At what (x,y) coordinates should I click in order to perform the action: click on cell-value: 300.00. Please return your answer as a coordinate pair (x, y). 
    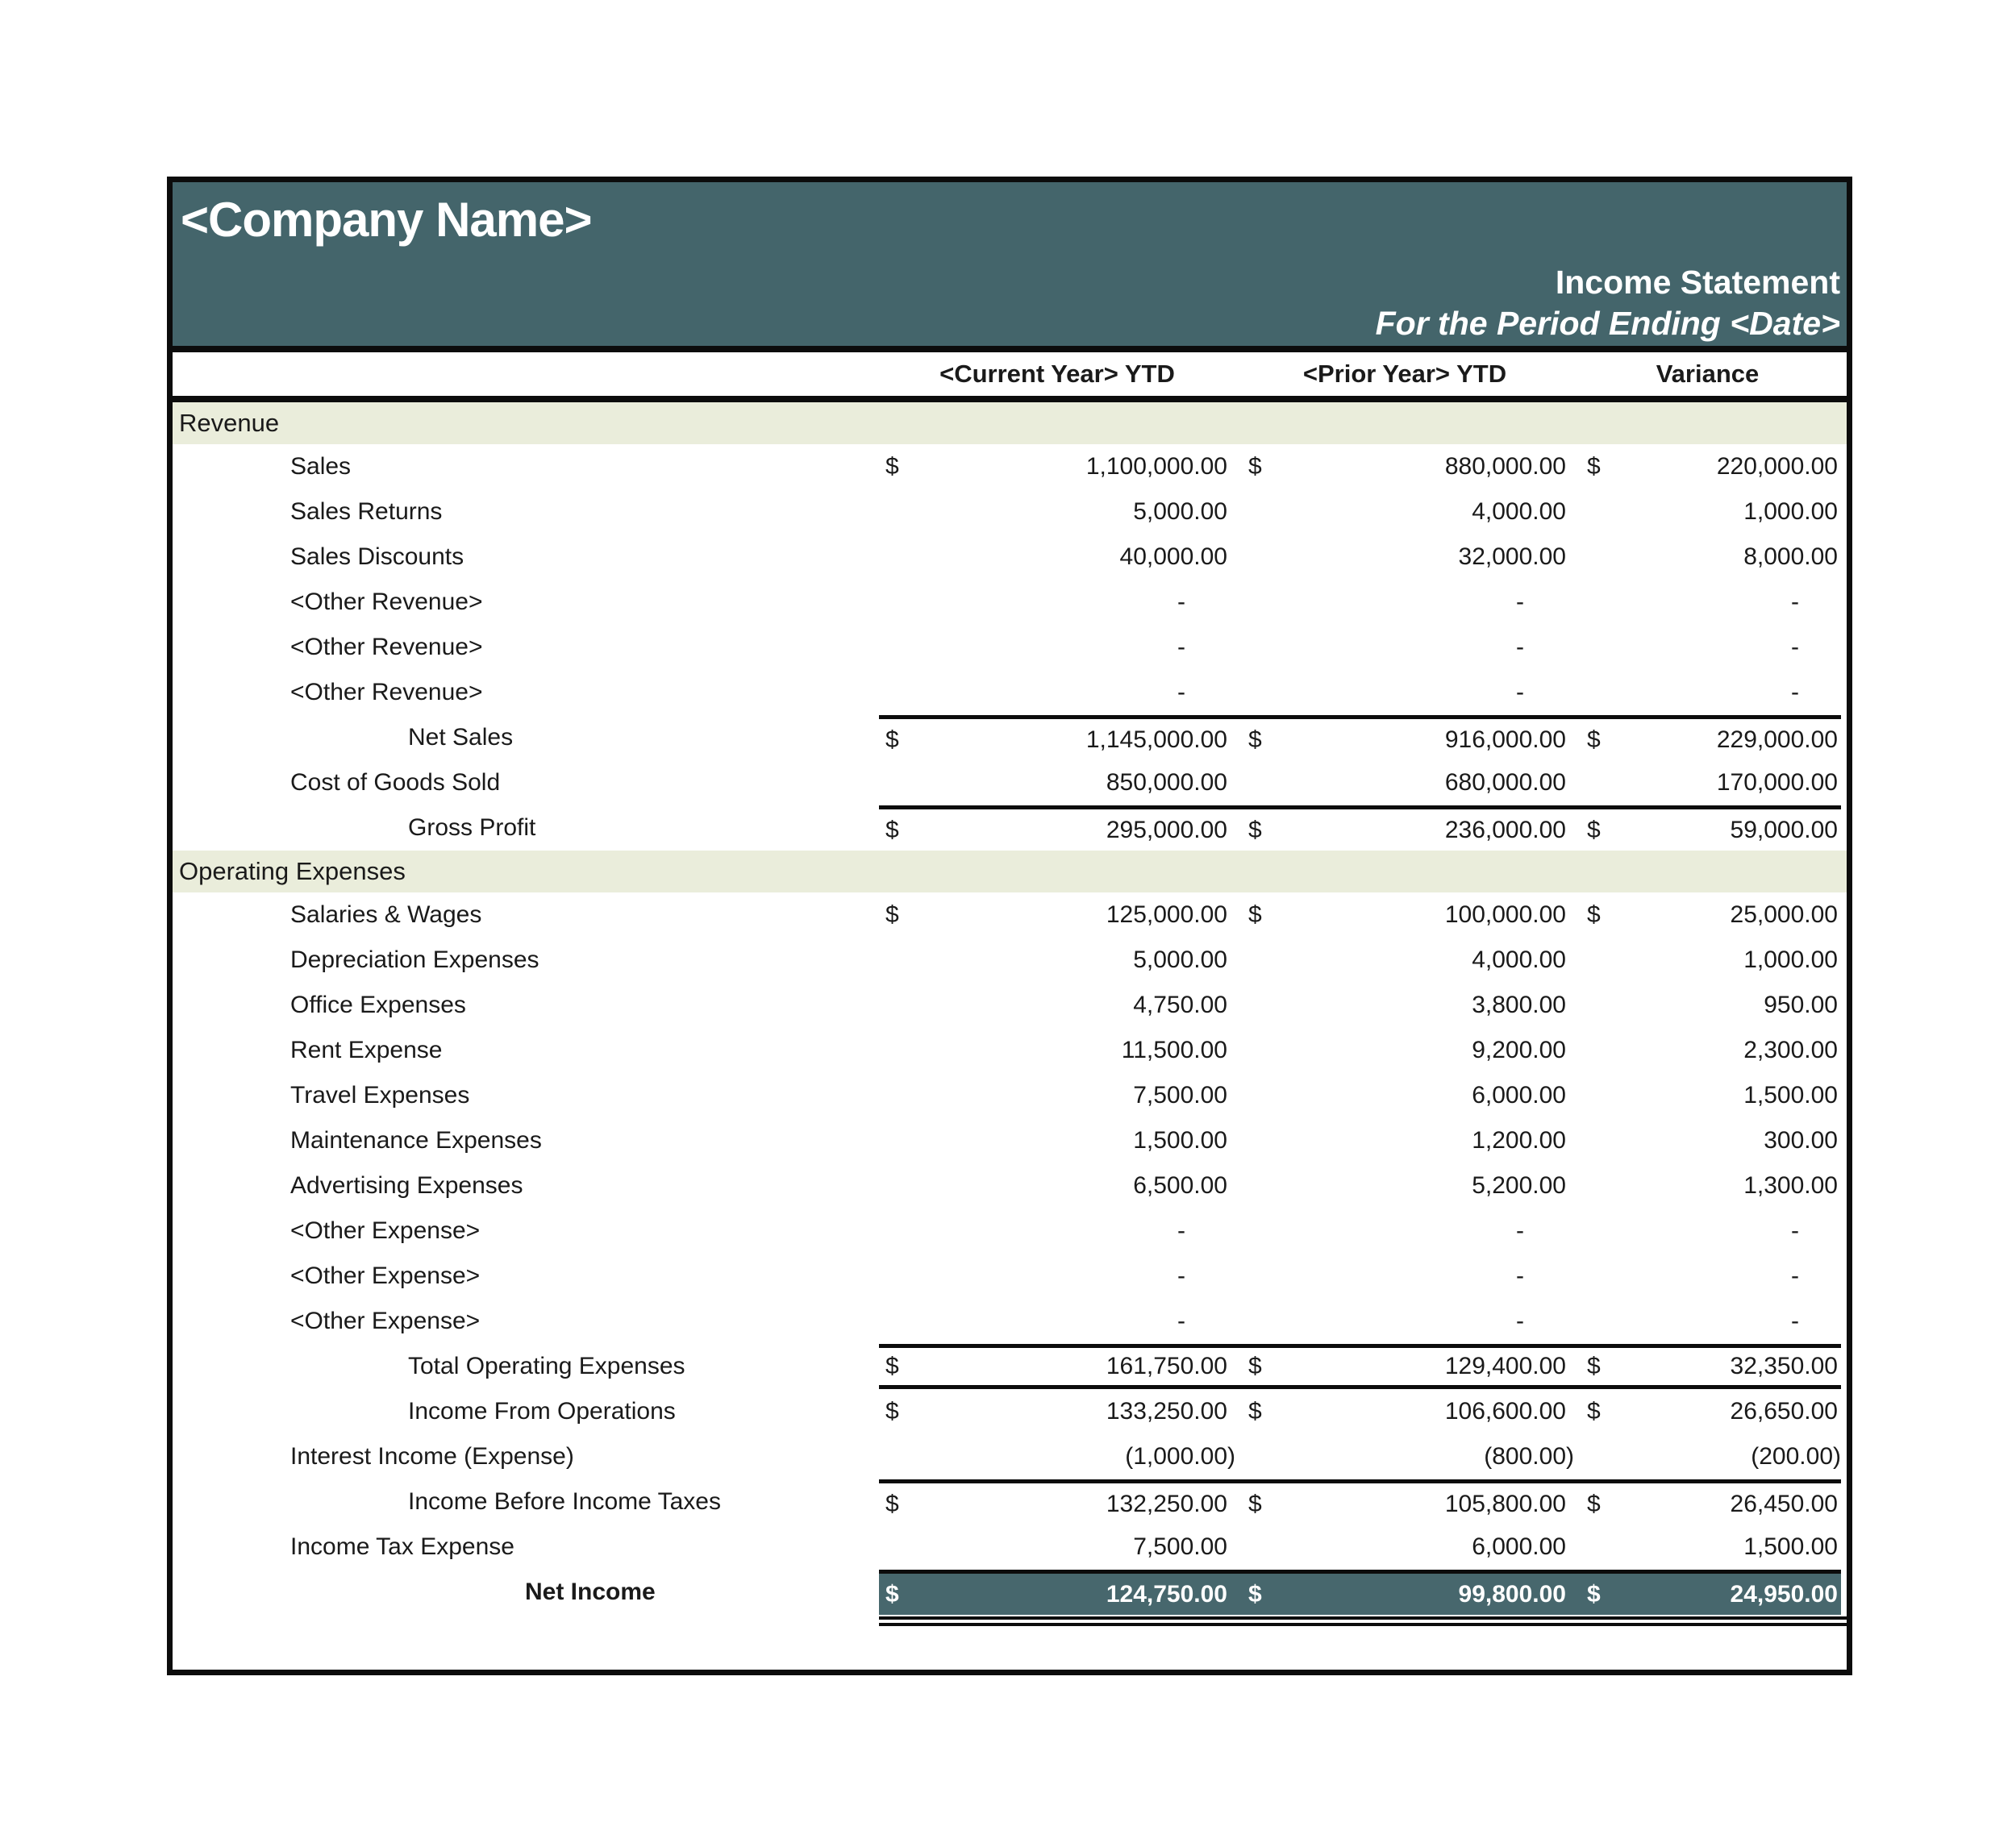
    Looking at the image, I should click on (1801, 1140).